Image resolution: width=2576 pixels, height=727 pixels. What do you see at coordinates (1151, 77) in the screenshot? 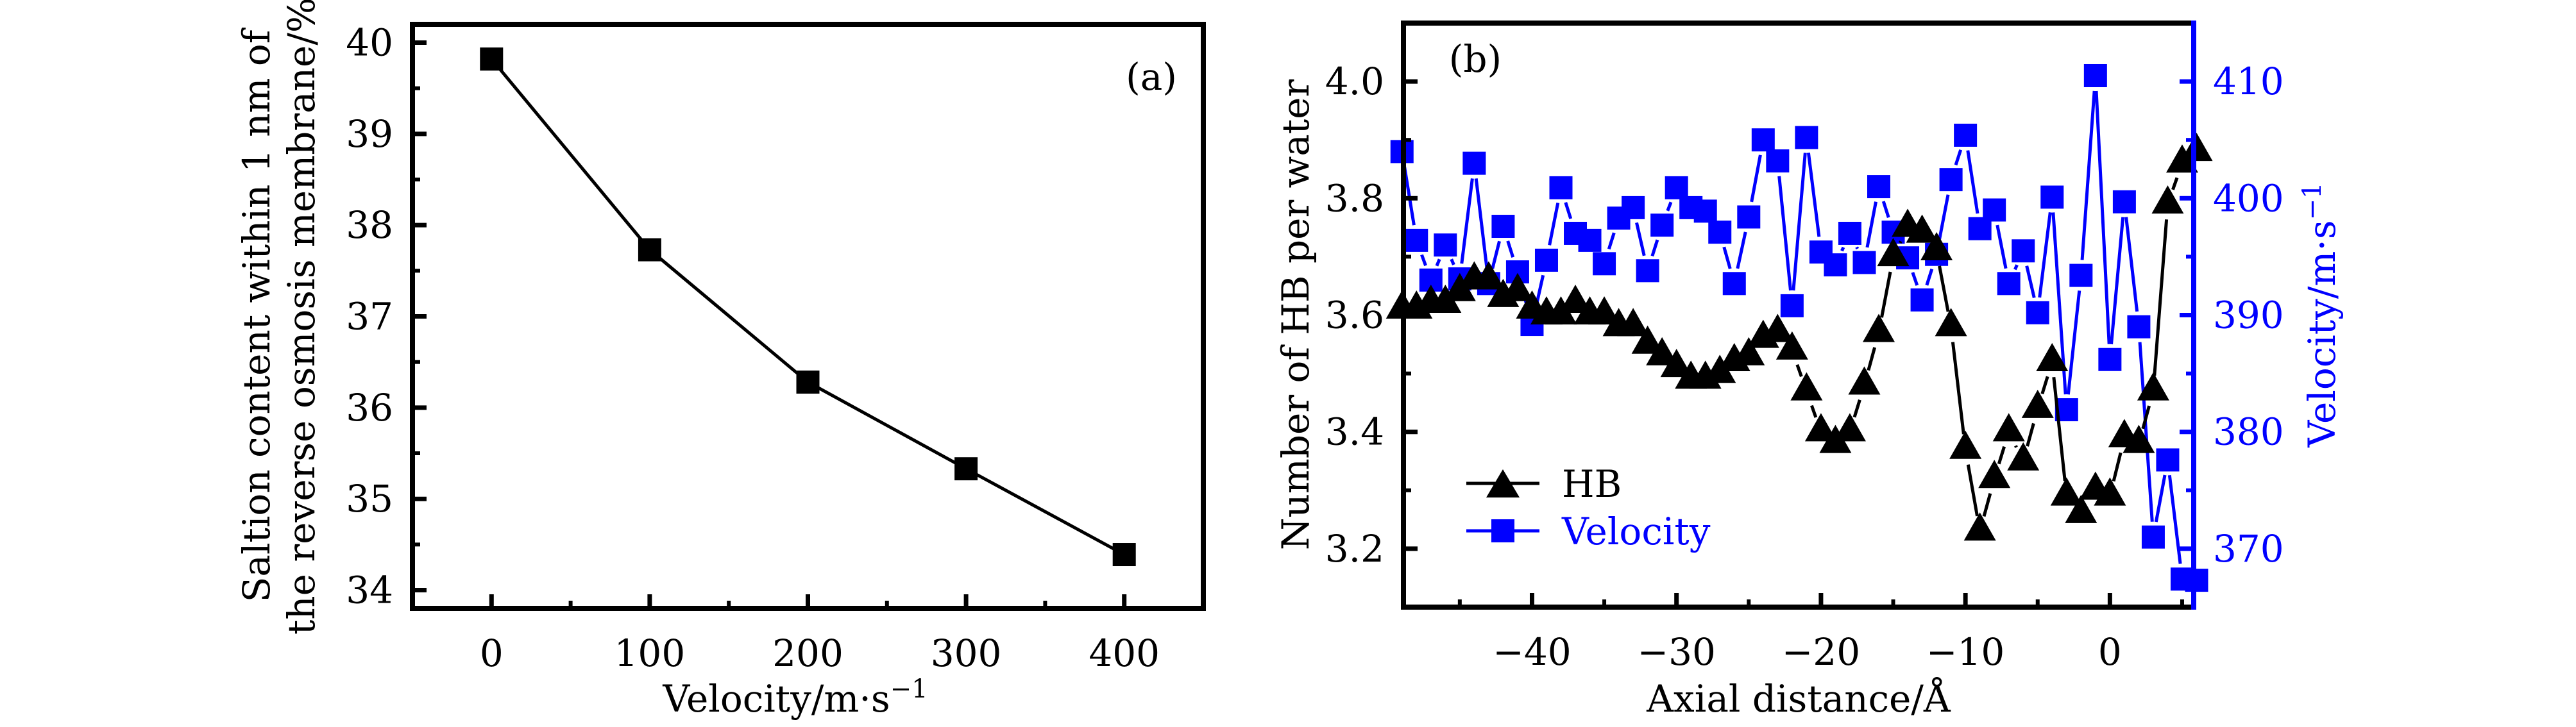
I see `a-panel-label: (a)` at bounding box center [1151, 77].